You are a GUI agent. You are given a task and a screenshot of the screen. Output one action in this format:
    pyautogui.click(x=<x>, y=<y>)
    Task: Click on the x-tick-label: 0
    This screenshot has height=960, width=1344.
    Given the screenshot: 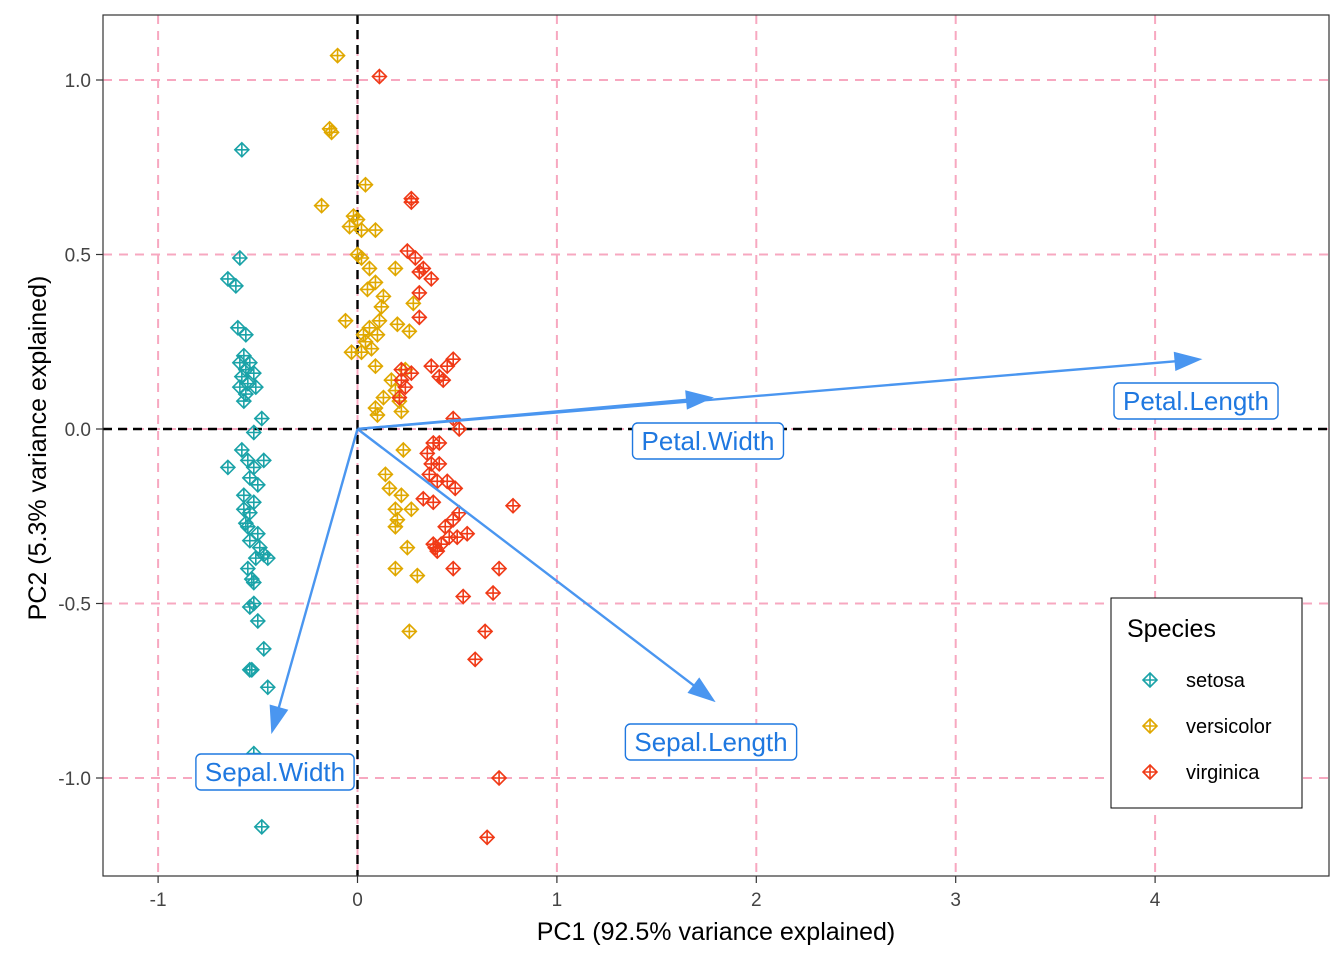 What is the action you would take?
    pyautogui.click(x=357, y=900)
    